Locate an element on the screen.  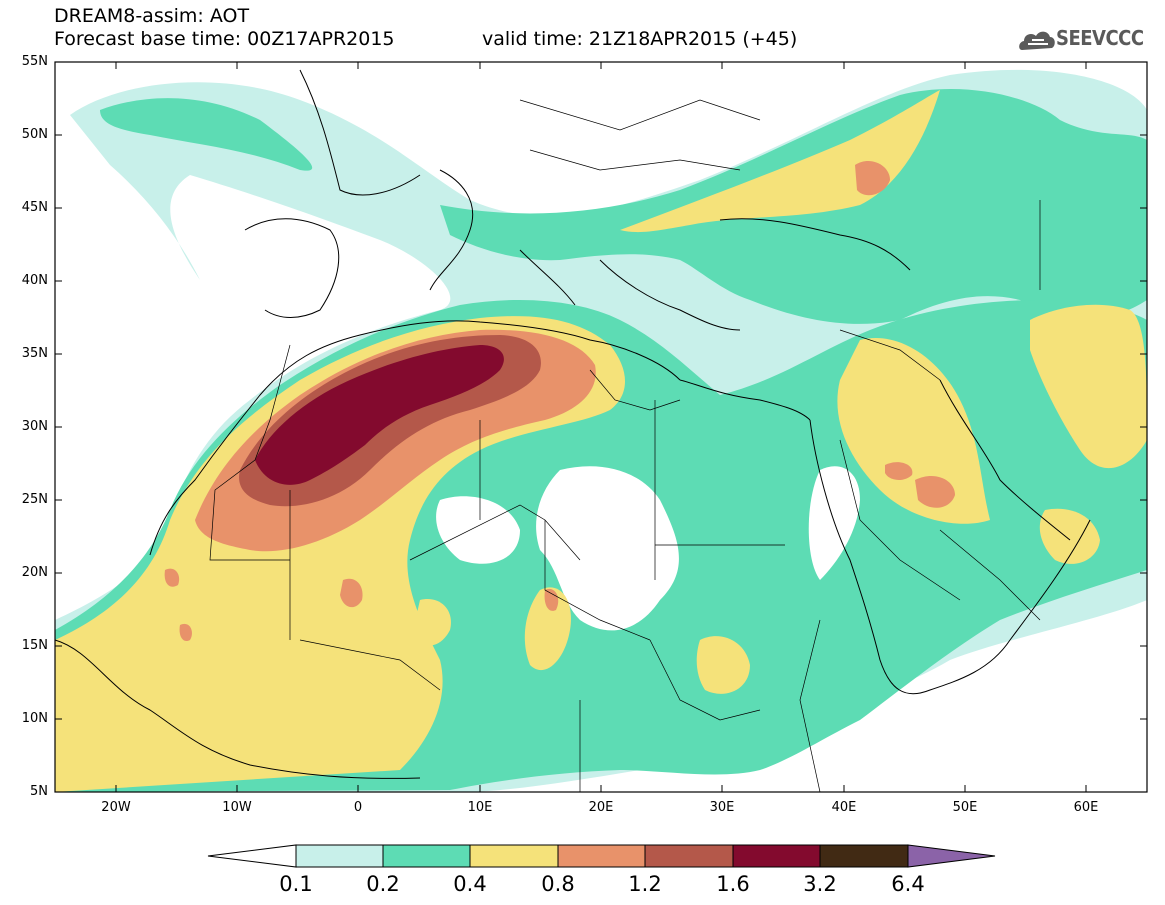
lat-label: 25N is located at coordinates (34, 499).